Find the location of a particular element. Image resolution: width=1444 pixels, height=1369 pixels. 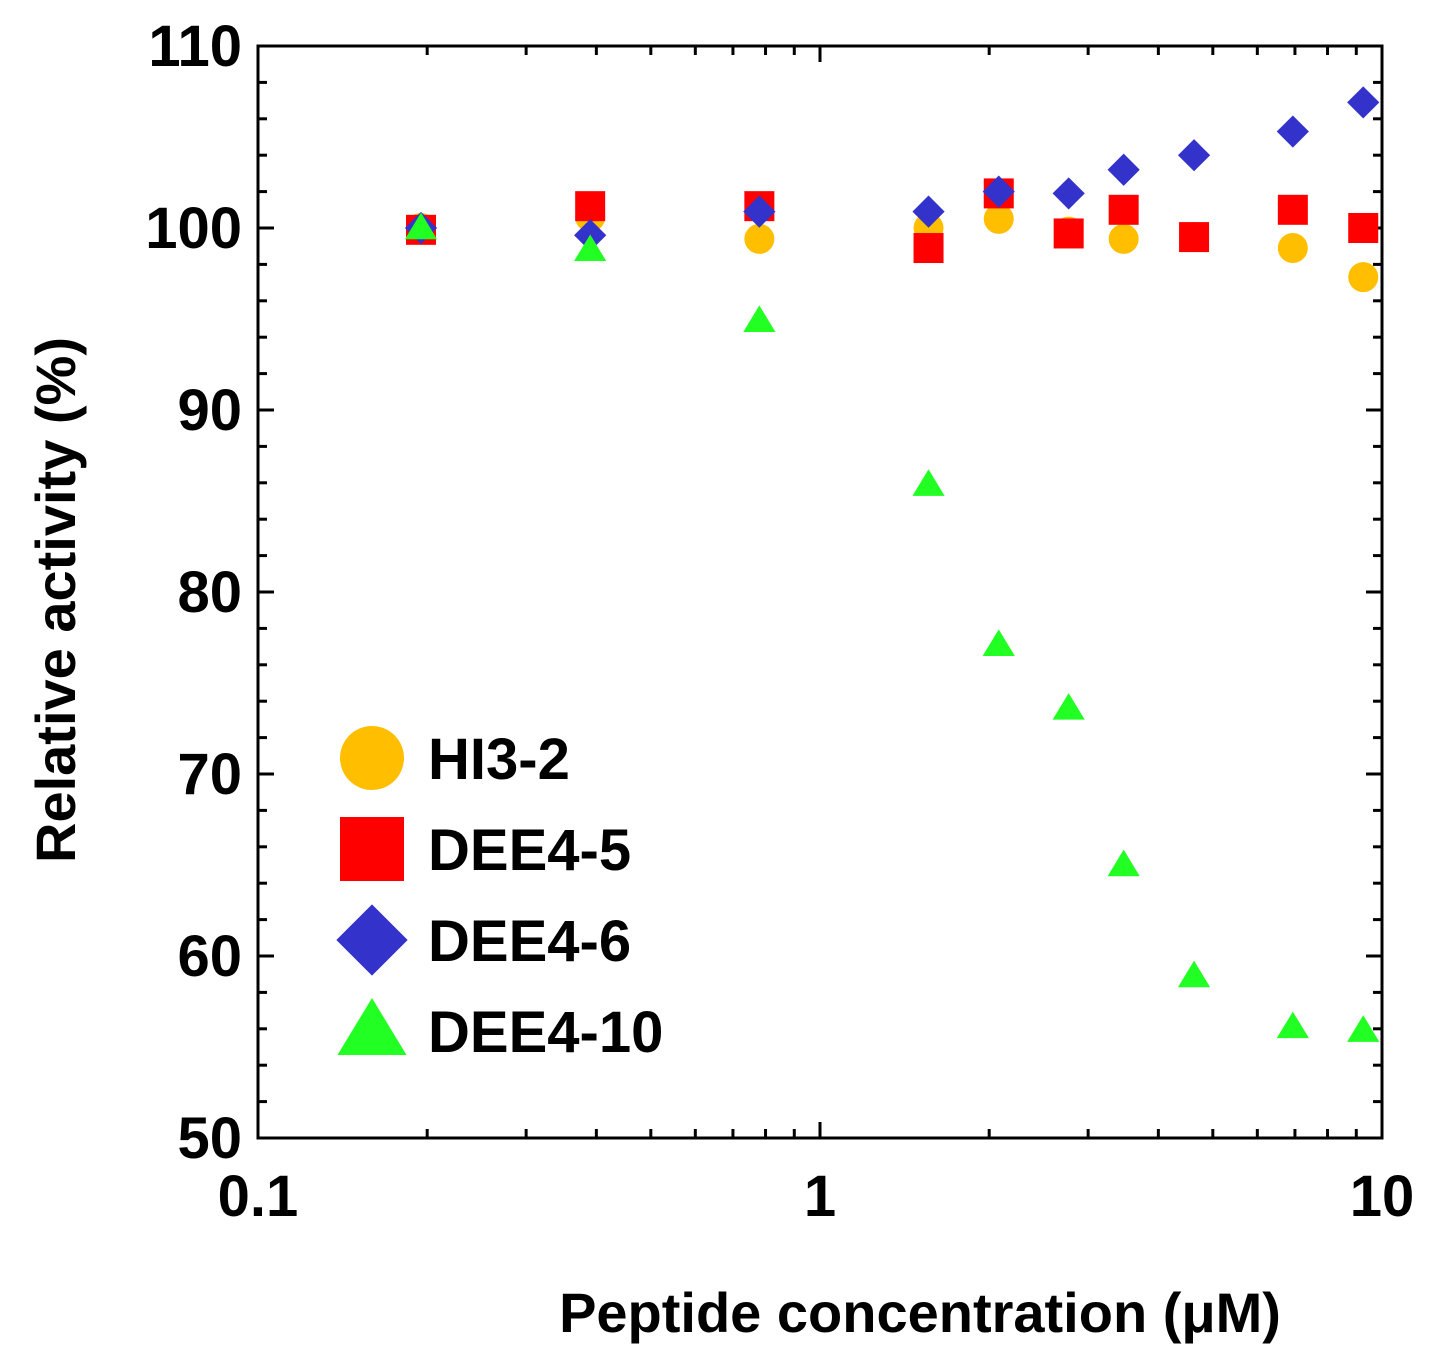

y-tick-label: 50 is located at coordinates (209, 1138).